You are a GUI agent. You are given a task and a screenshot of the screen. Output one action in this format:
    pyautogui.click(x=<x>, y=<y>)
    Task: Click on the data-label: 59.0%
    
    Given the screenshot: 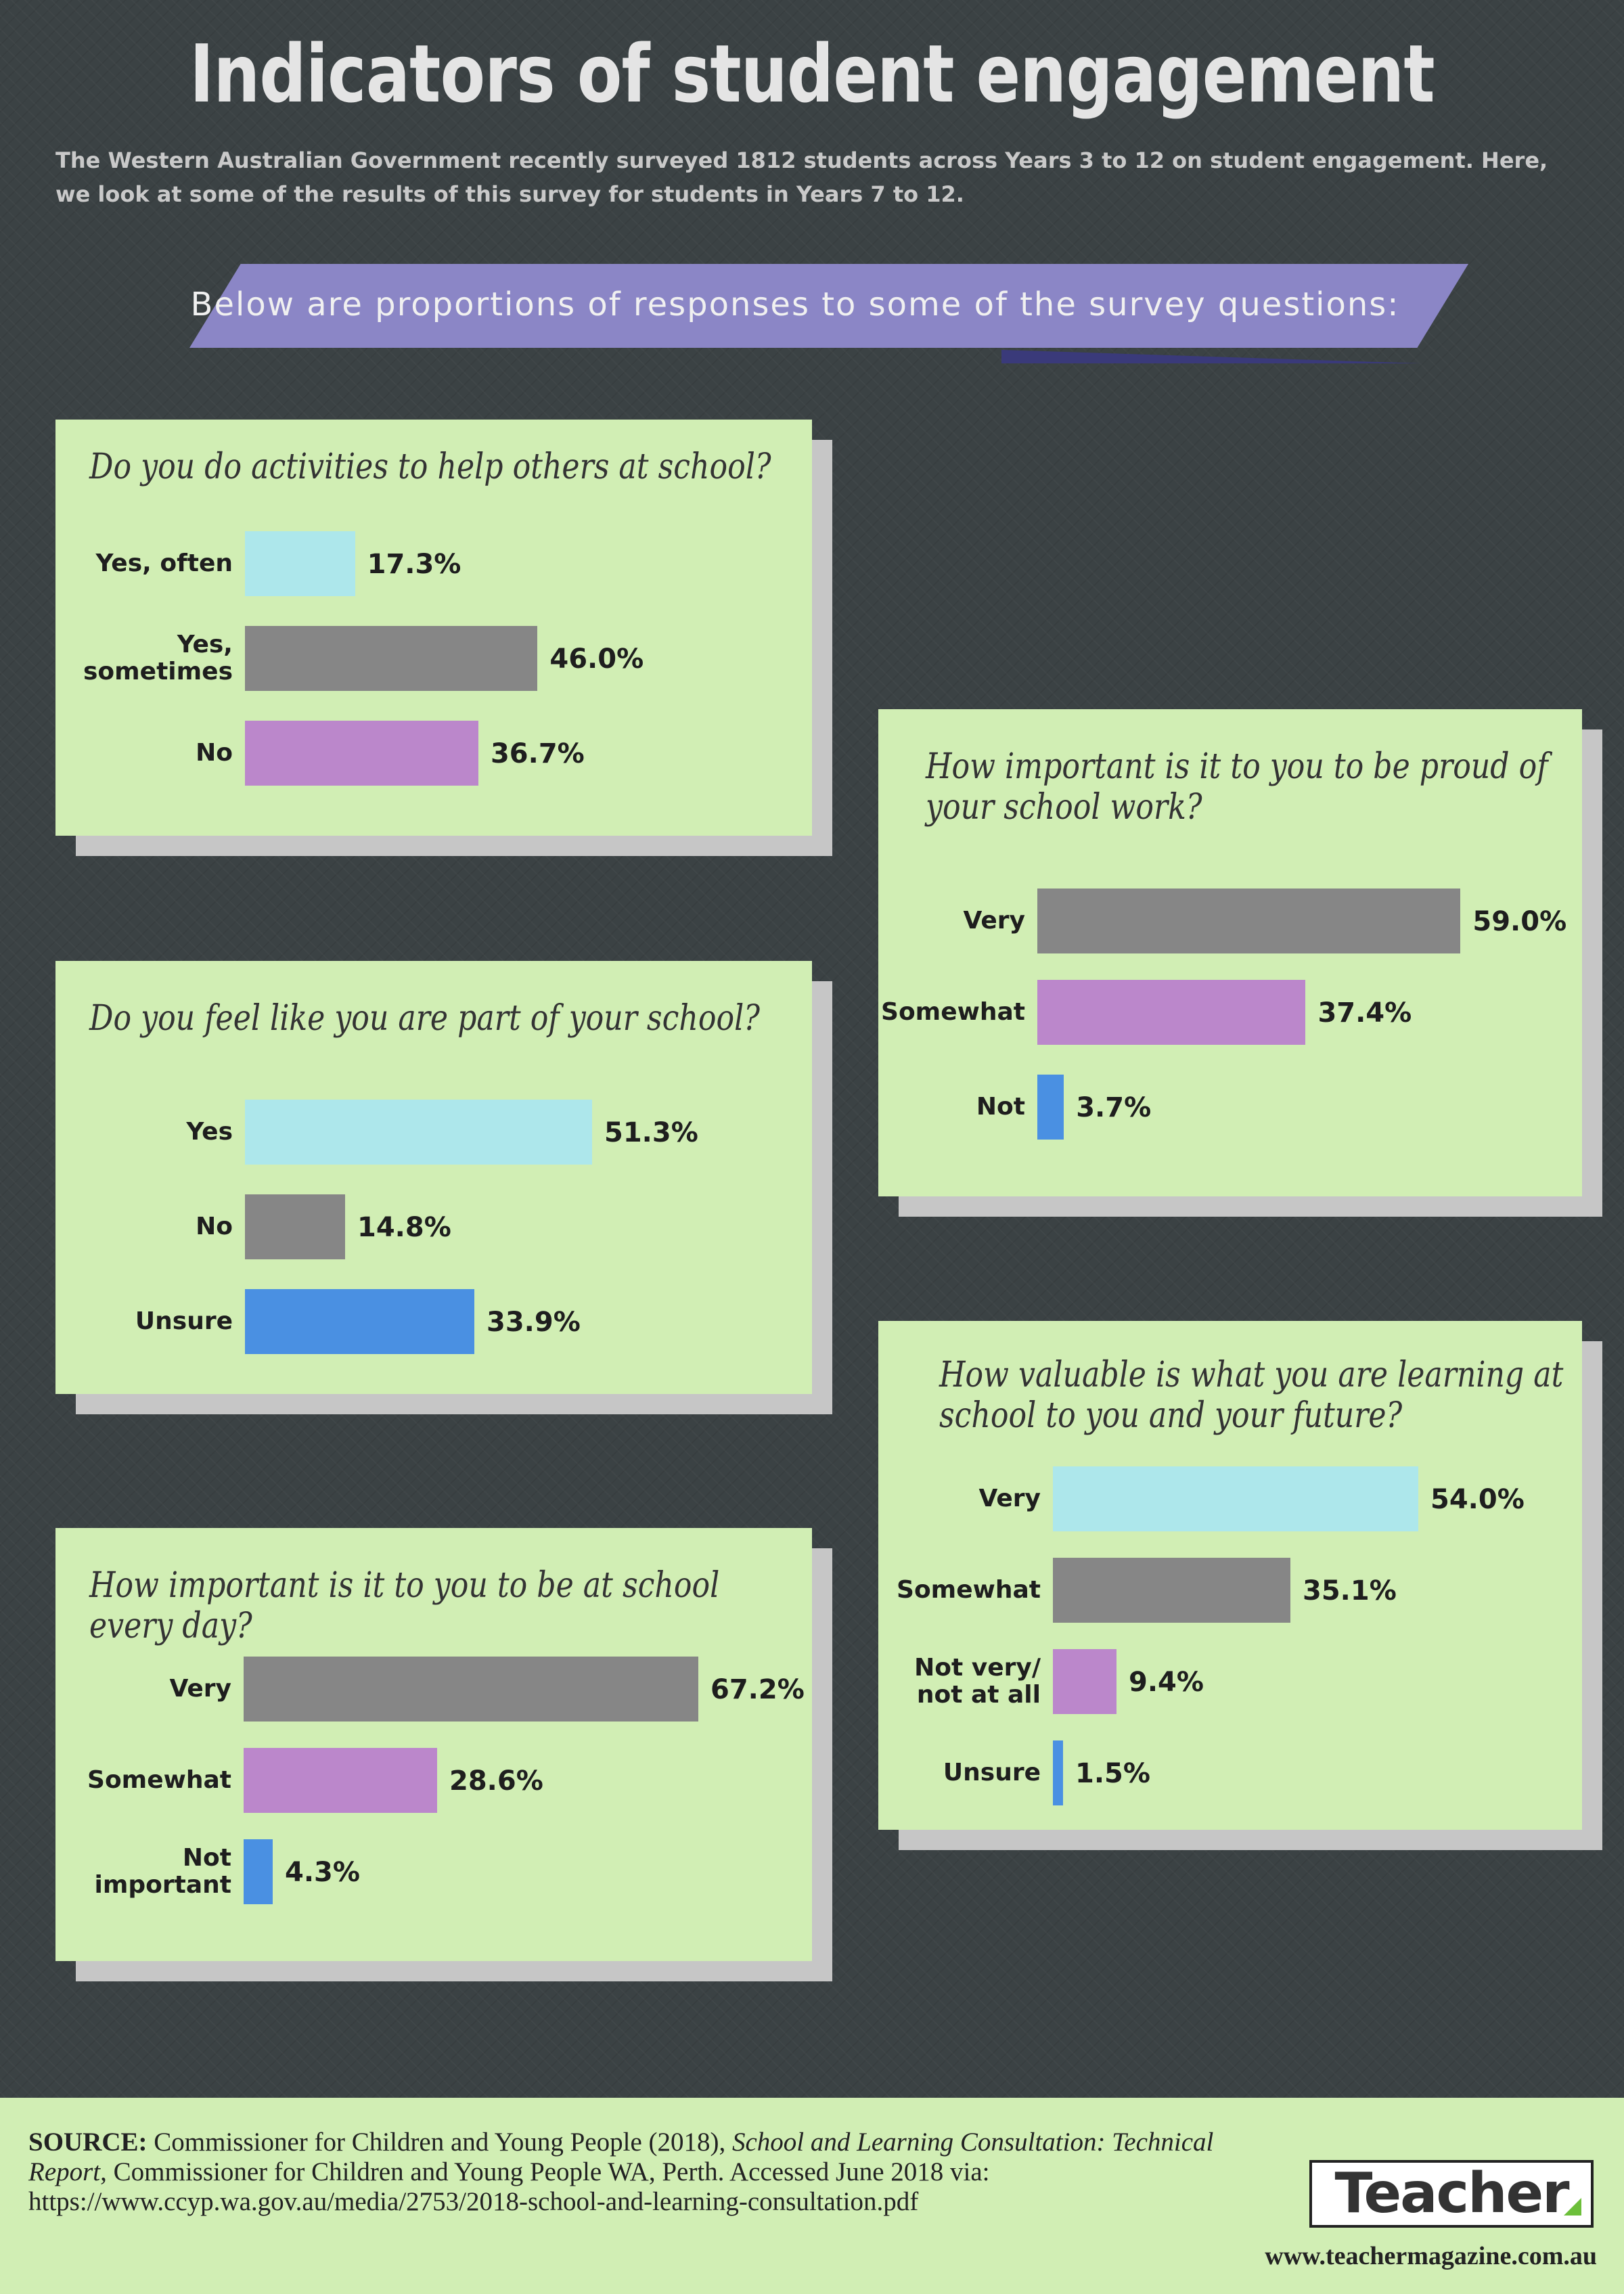 What is the action you would take?
    pyautogui.click(x=1519, y=921)
    